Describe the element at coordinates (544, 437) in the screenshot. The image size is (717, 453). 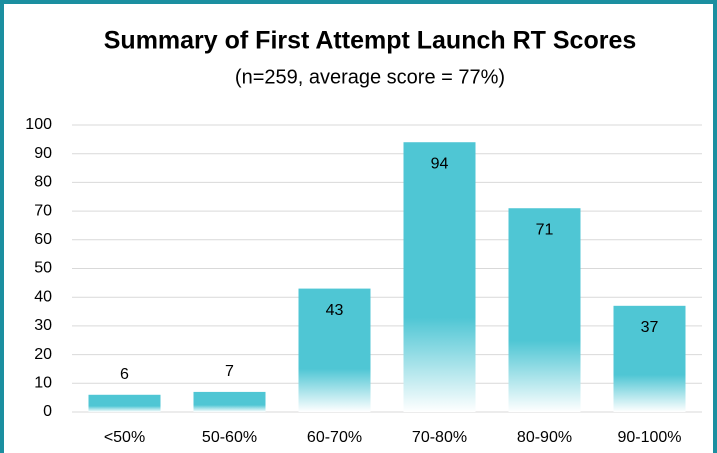
I see `x-tick-label: 80-90%` at that location.